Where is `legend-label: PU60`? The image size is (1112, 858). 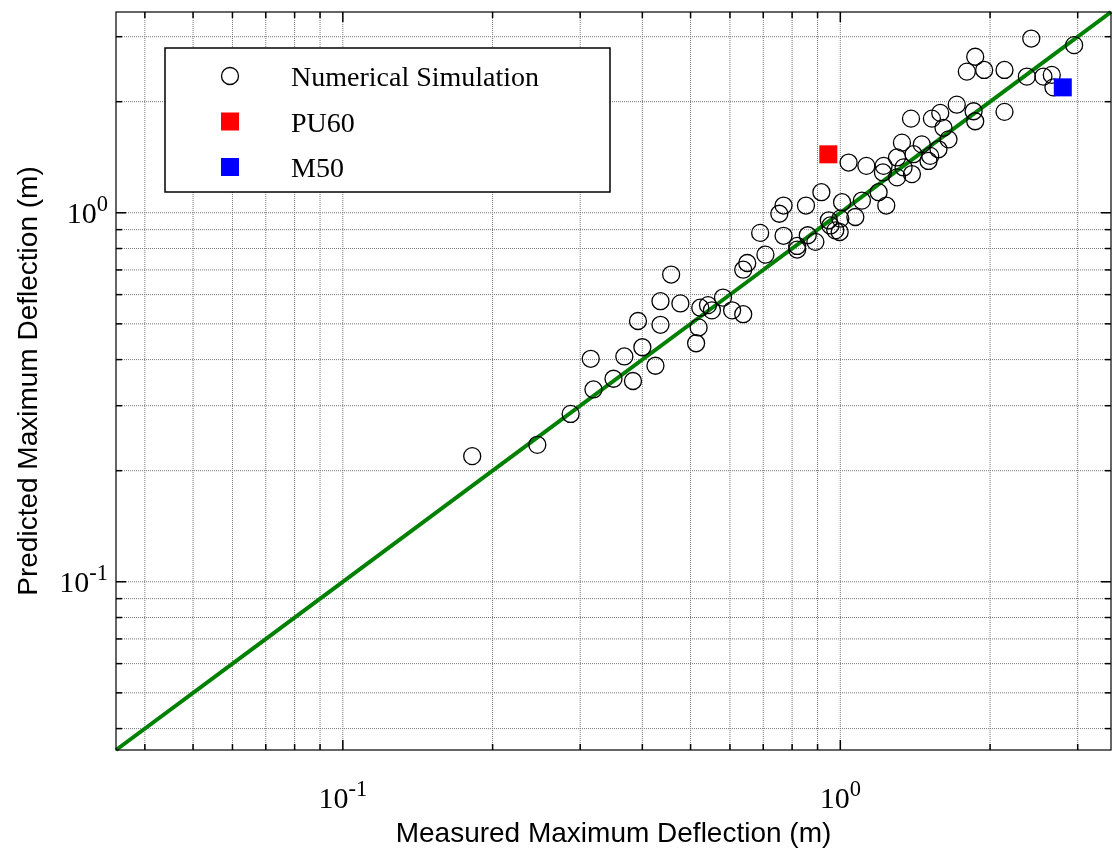
legend-label: PU60 is located at coordinates (323, 122).